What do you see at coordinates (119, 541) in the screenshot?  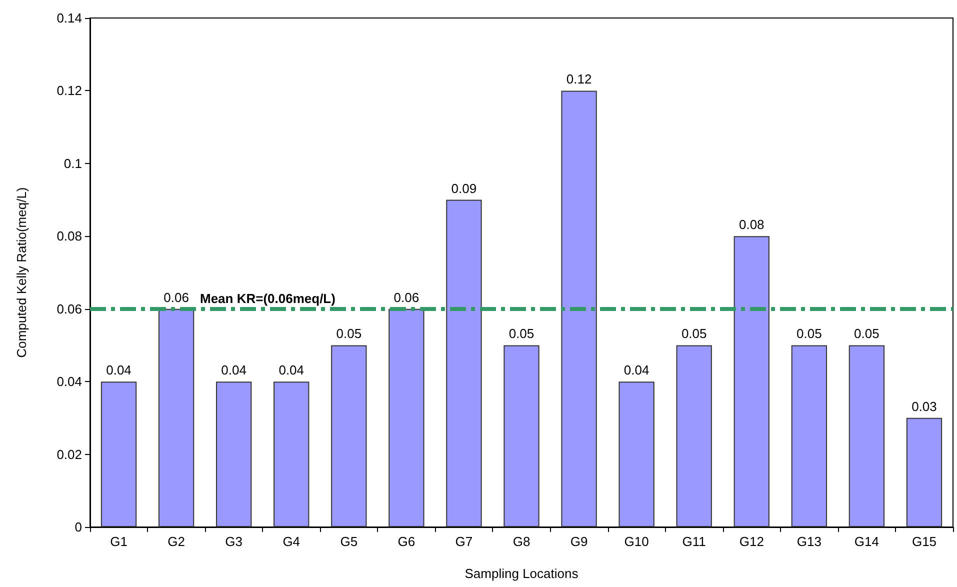 I see `x-tick-label: G1` at bounding box center [119, 541].